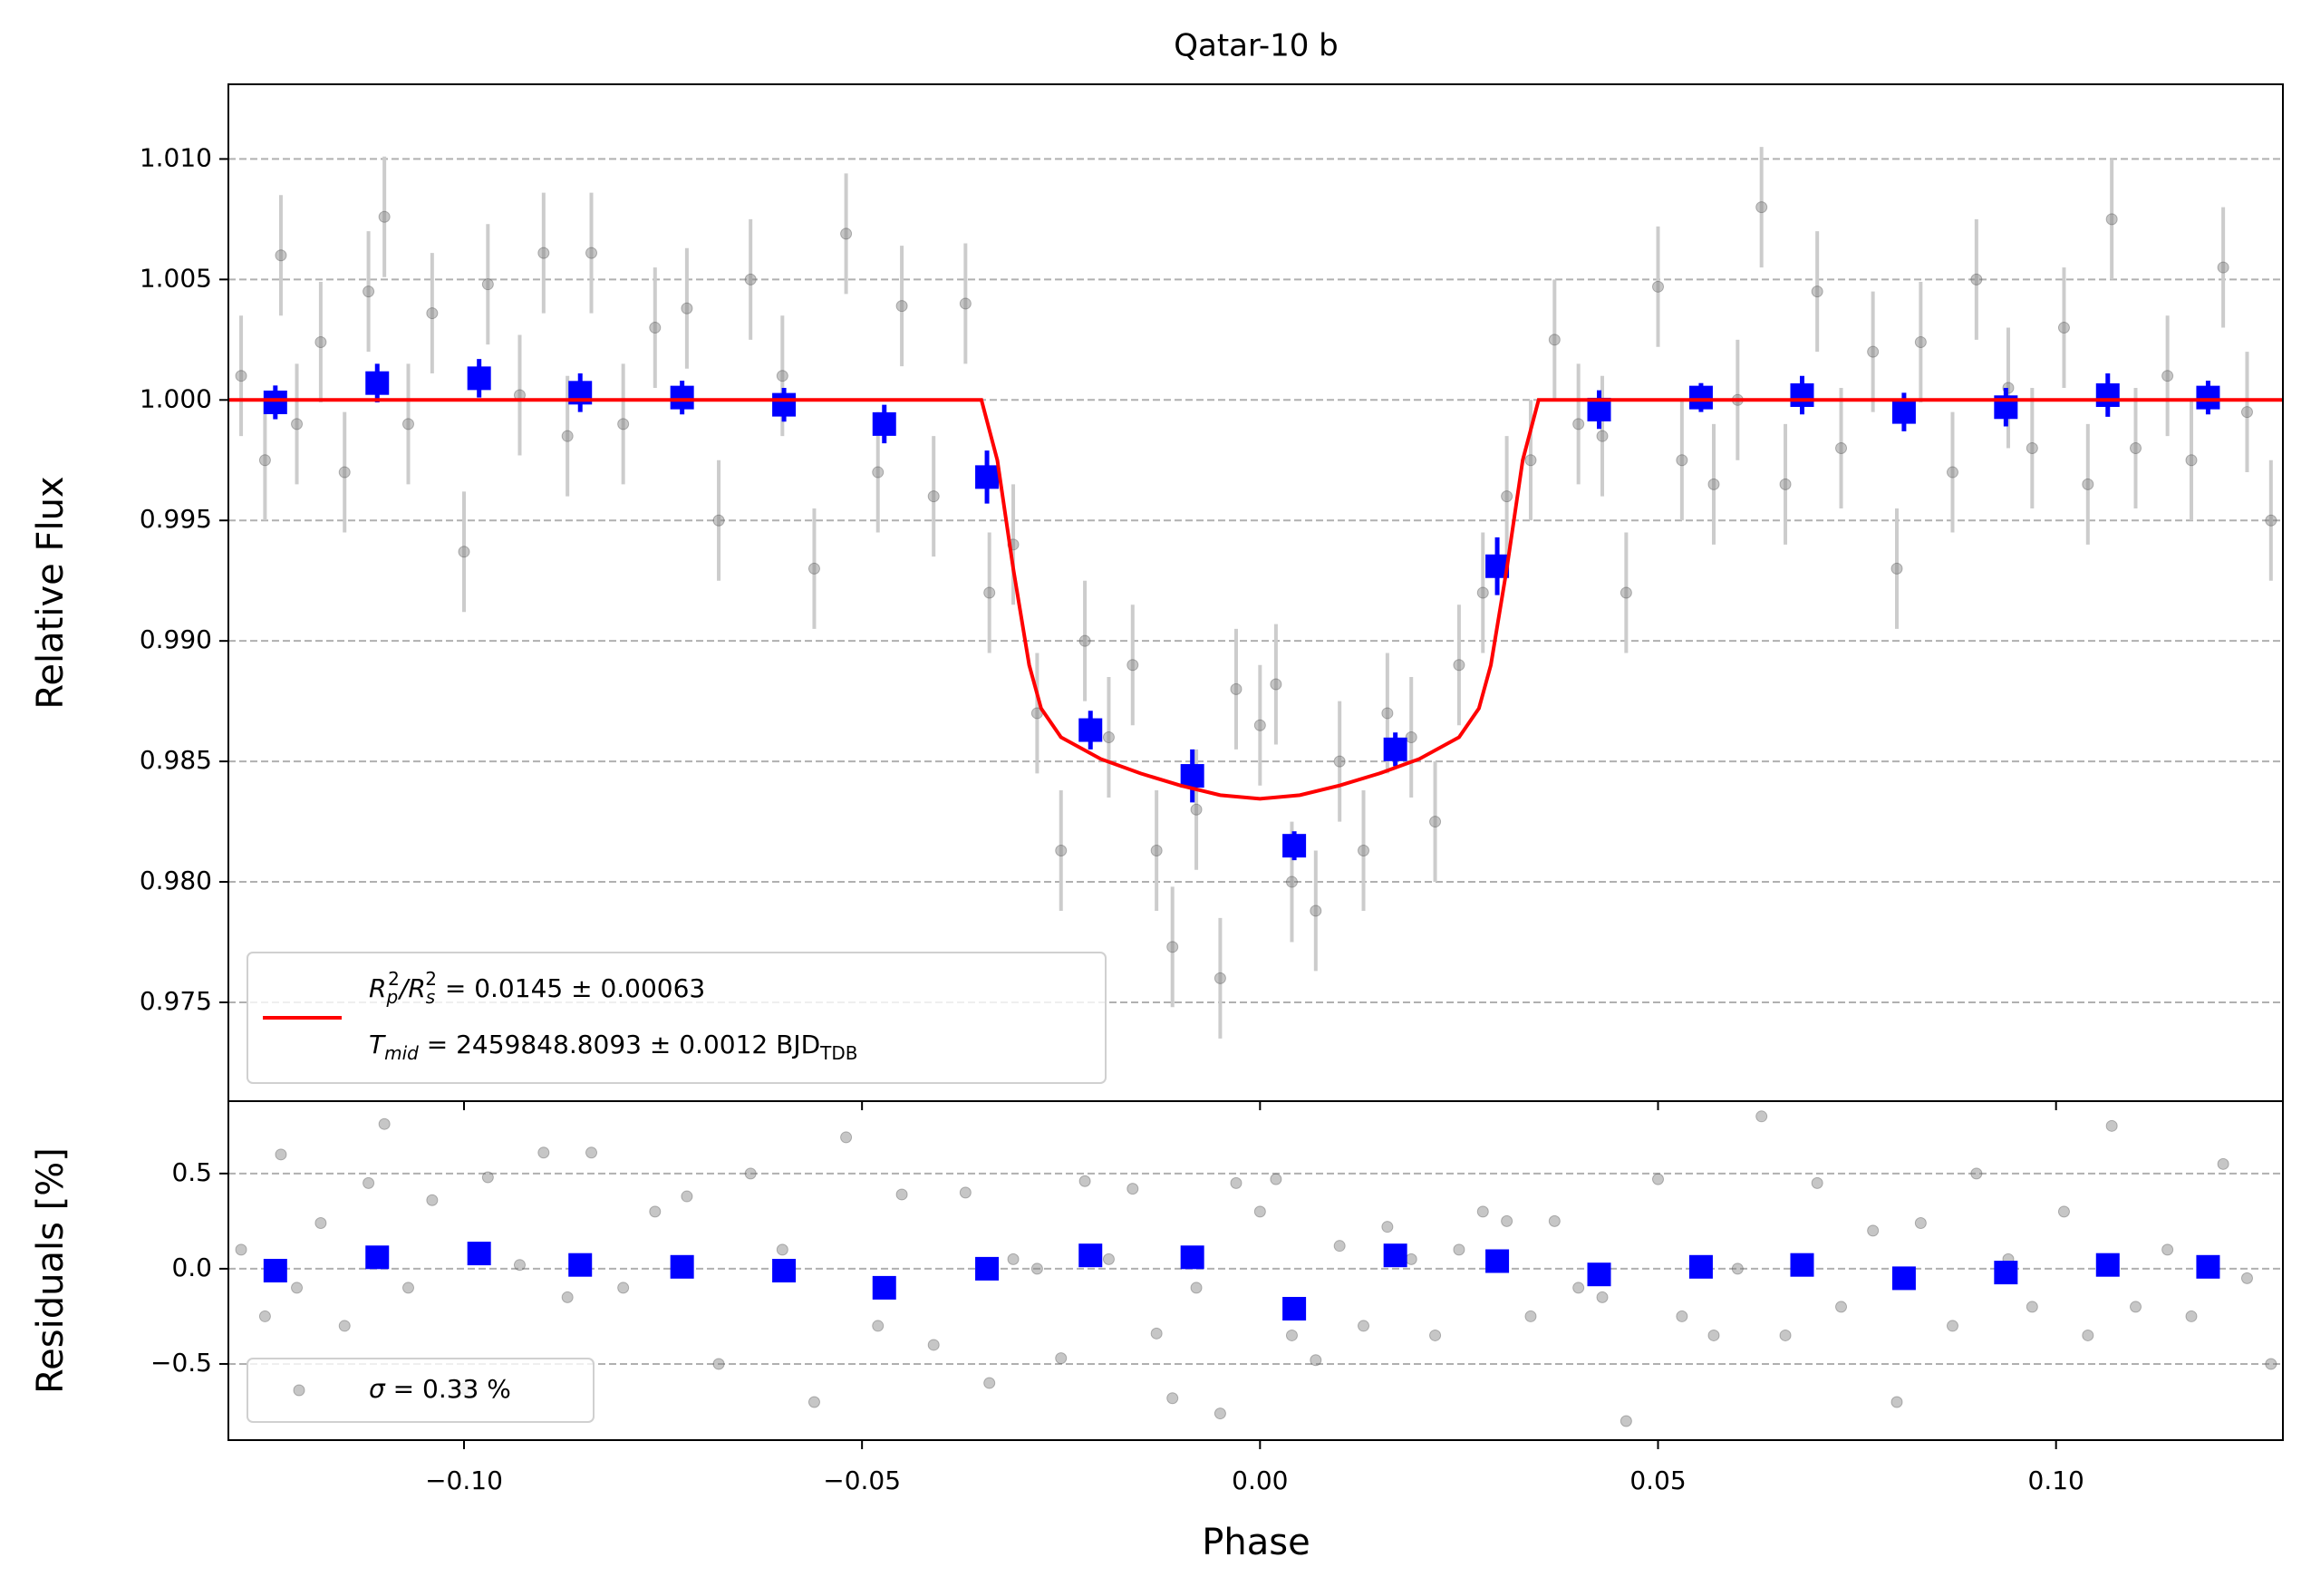 This screenshot has height=1596, width=2311. I want to click on y-tick-label: 0.5, so click(191, 1172).